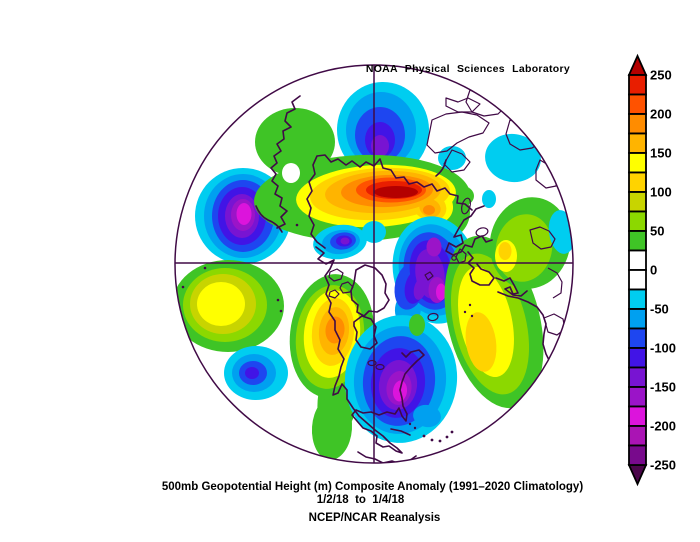 This screenshot has height=542, width=700. I want to click on colorbar: 250 200 150 100 50 0 -50 -100 -150 -200 -250, so click(651, 270).